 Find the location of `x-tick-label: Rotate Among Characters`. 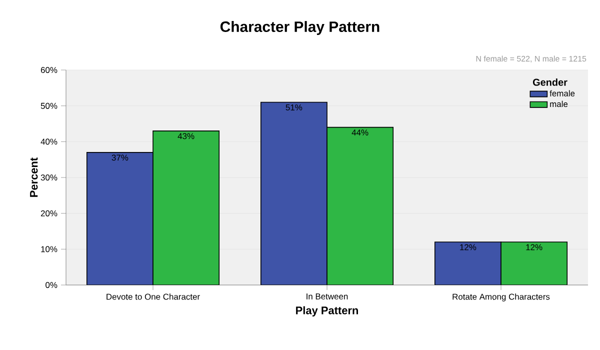

x-tick-label: Rotate Among Characters is located at coordinates (501, 298).